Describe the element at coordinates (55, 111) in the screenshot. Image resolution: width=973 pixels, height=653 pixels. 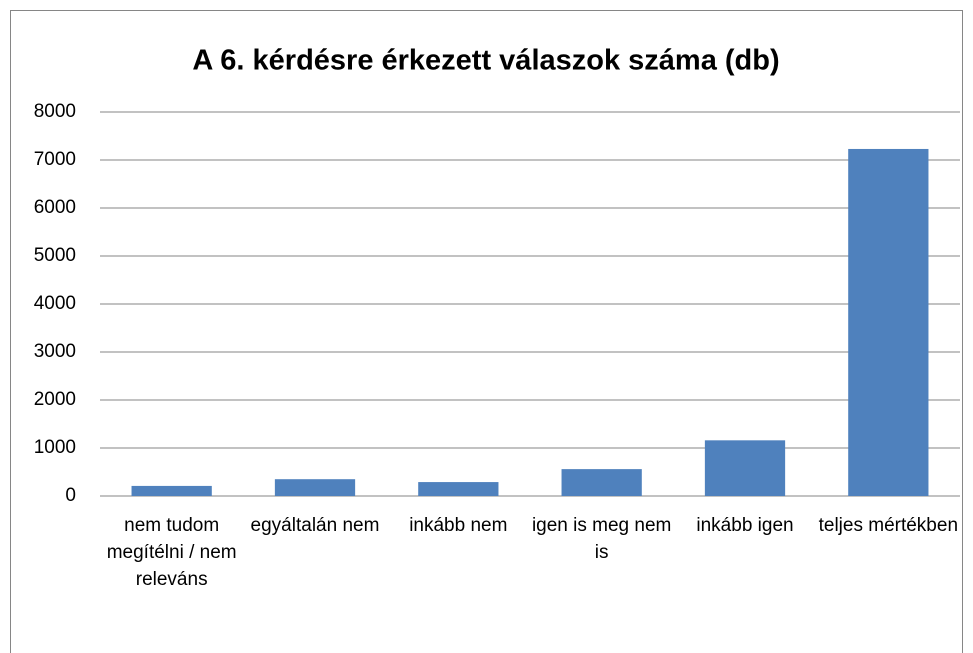
I see `y-tick-label: 8000` at that location.